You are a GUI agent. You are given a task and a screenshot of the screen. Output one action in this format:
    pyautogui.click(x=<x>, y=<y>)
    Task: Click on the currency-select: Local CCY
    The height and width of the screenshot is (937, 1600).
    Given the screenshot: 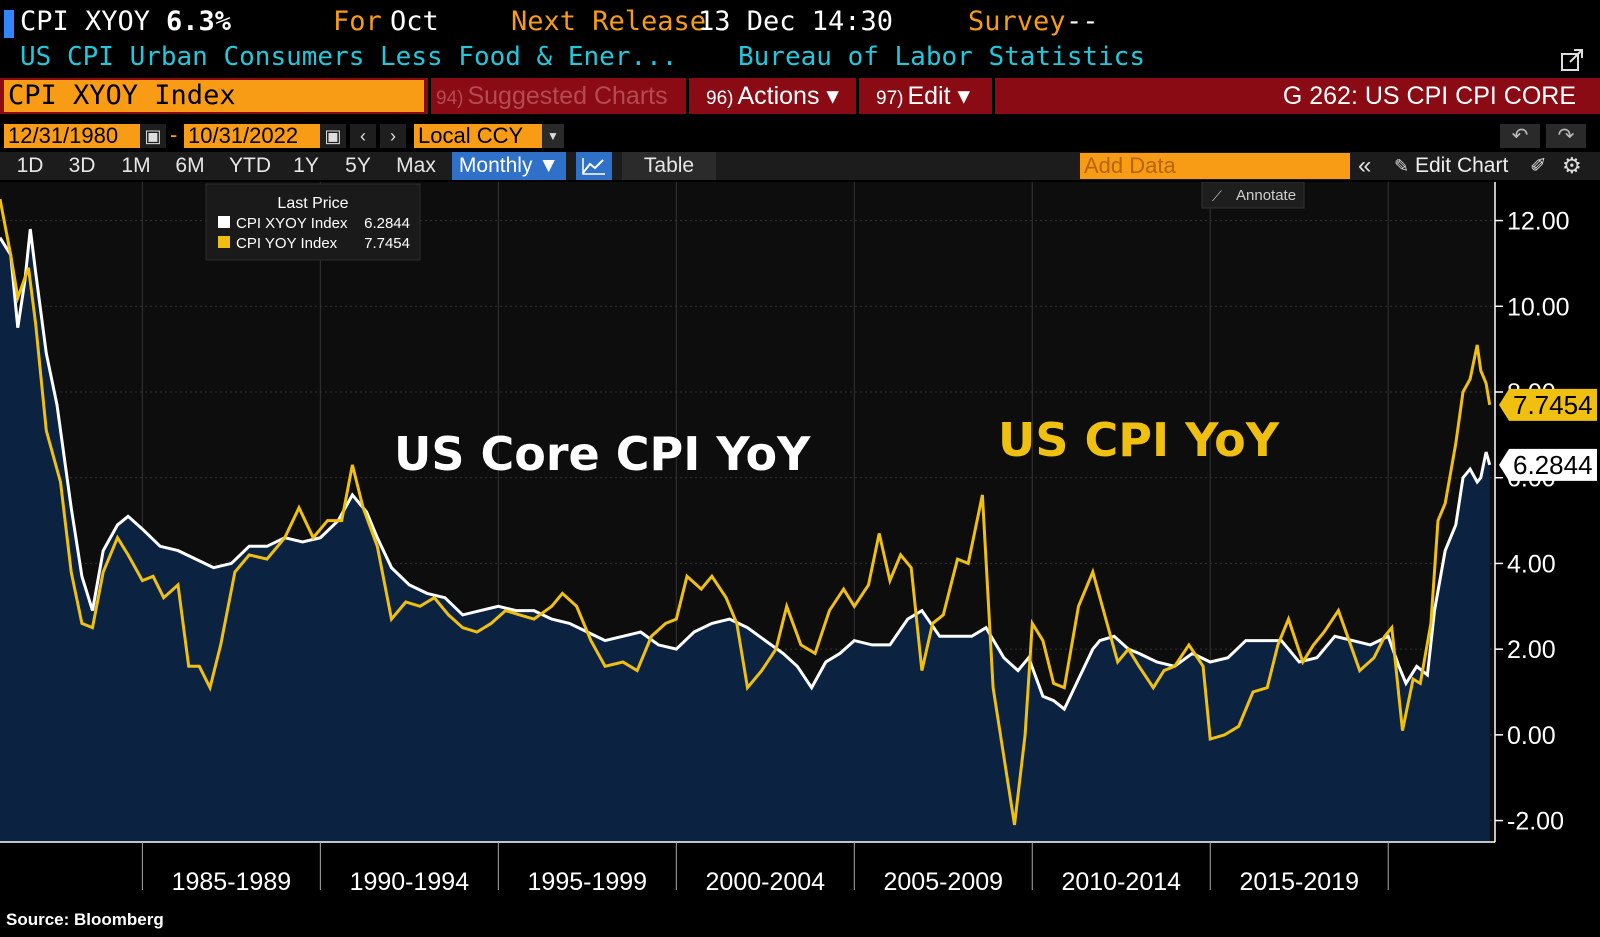 What is the action you would take?
    pyautogui.click(x=489, y=136)
    